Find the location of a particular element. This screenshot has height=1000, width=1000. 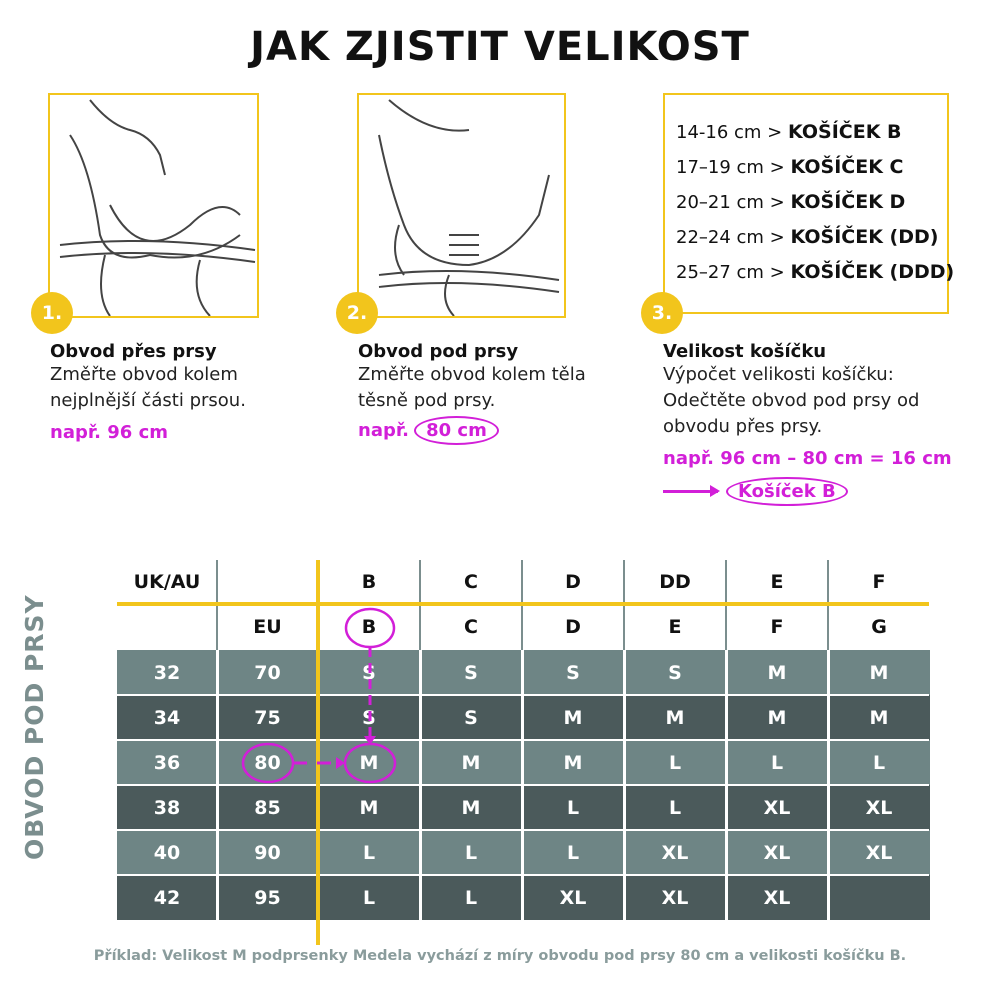

eu-header: EU is located at coordinates (267, 627).